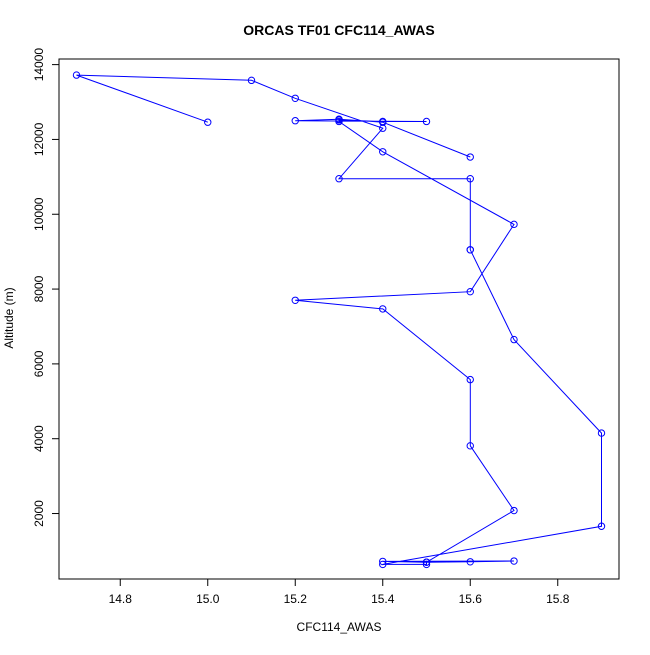 The image size is (650, 655). Describe the element at coordinates (39, 438) in the screenshot. I see `y-tick-label: 4000` at that location.